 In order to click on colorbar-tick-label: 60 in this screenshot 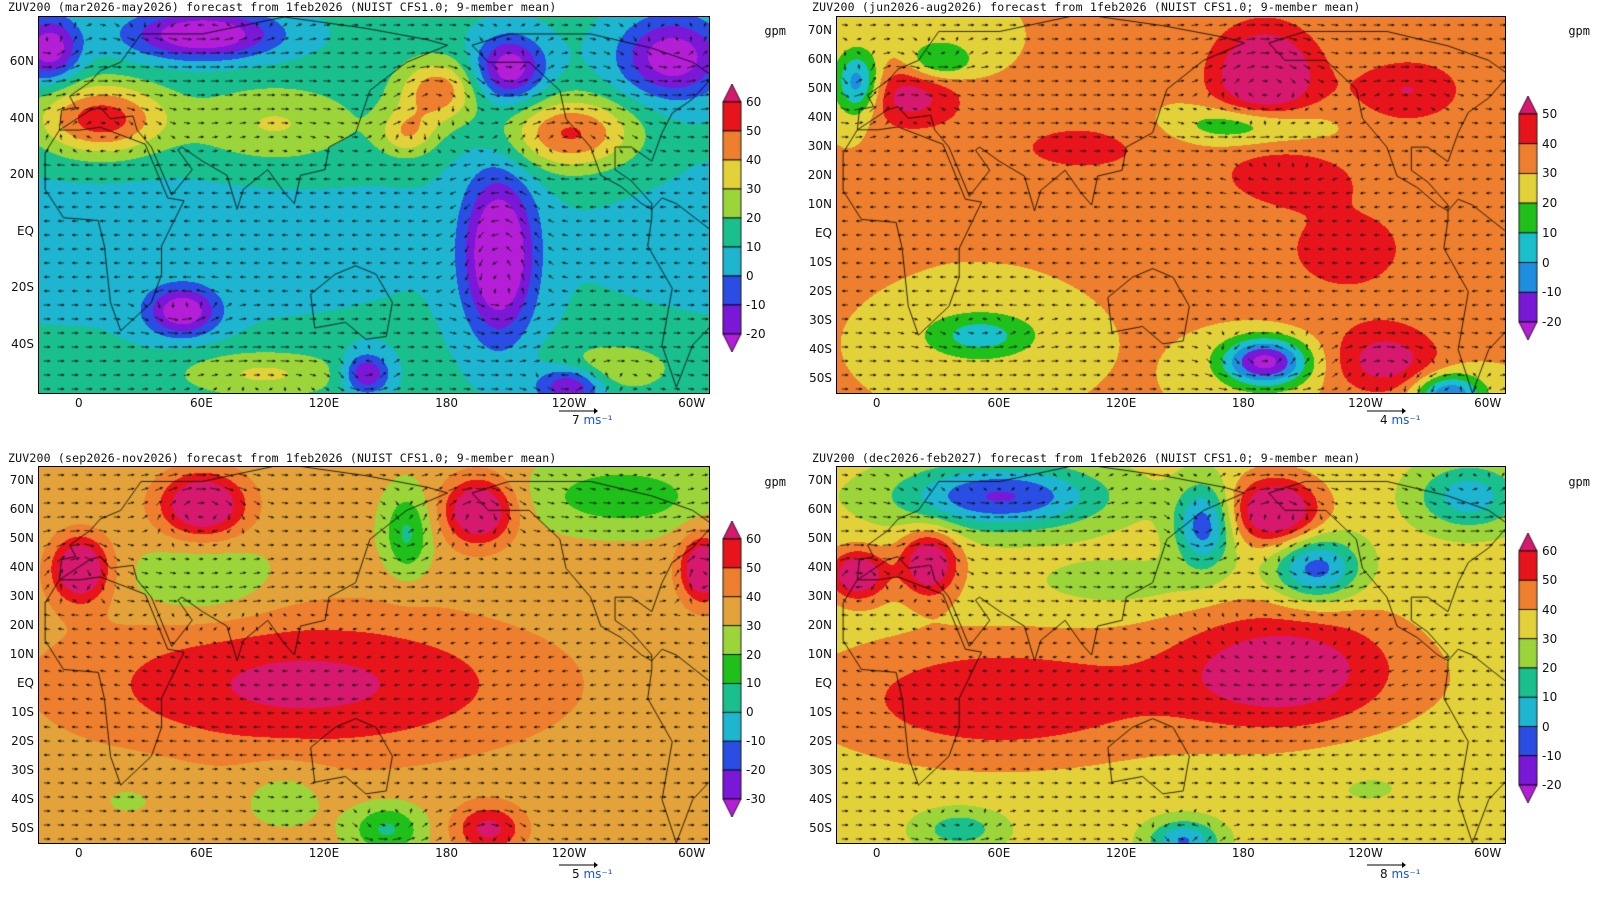, I will do `click(1550, 551)`.